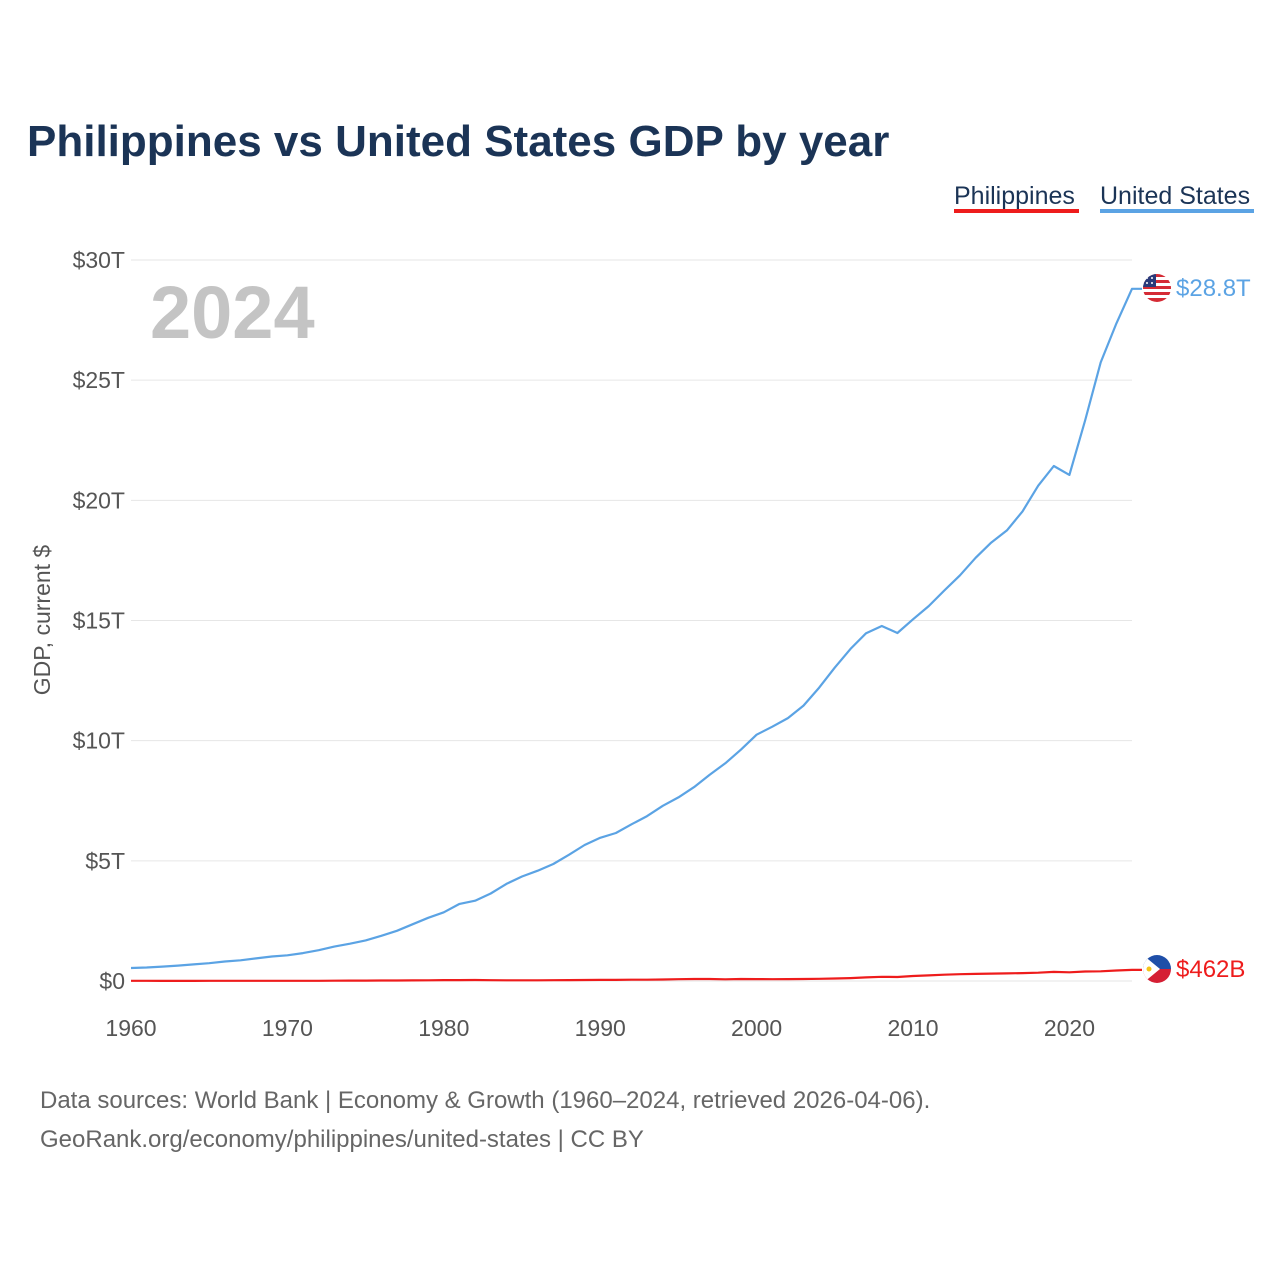 This screenshot has height=1280, width=1280. I want to click on y-tick-label: $25T, so click(99, 380).